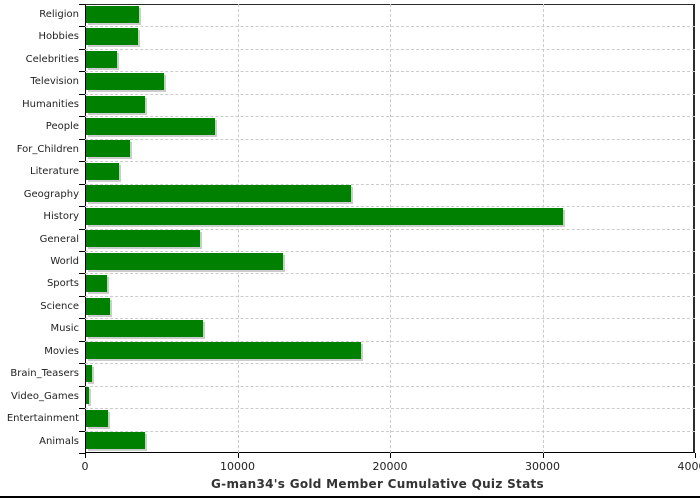 This screenshot has height=500, width=700. Describe the element at coordinates (97, 284) in the screenshot. I see `bar-sports` at that location.